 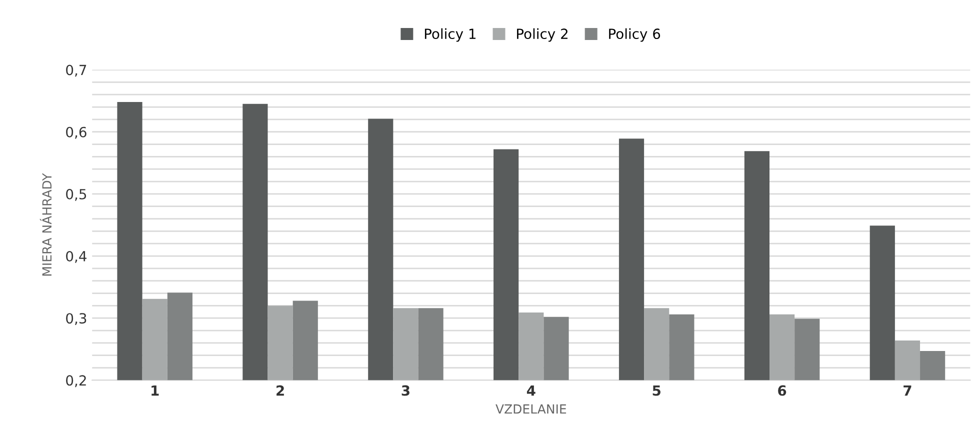 What do you see at coordinates (531, 409) in the screenshot?
I see `x-axis-title: VZDELANIE` at bounding box center [531, 409].